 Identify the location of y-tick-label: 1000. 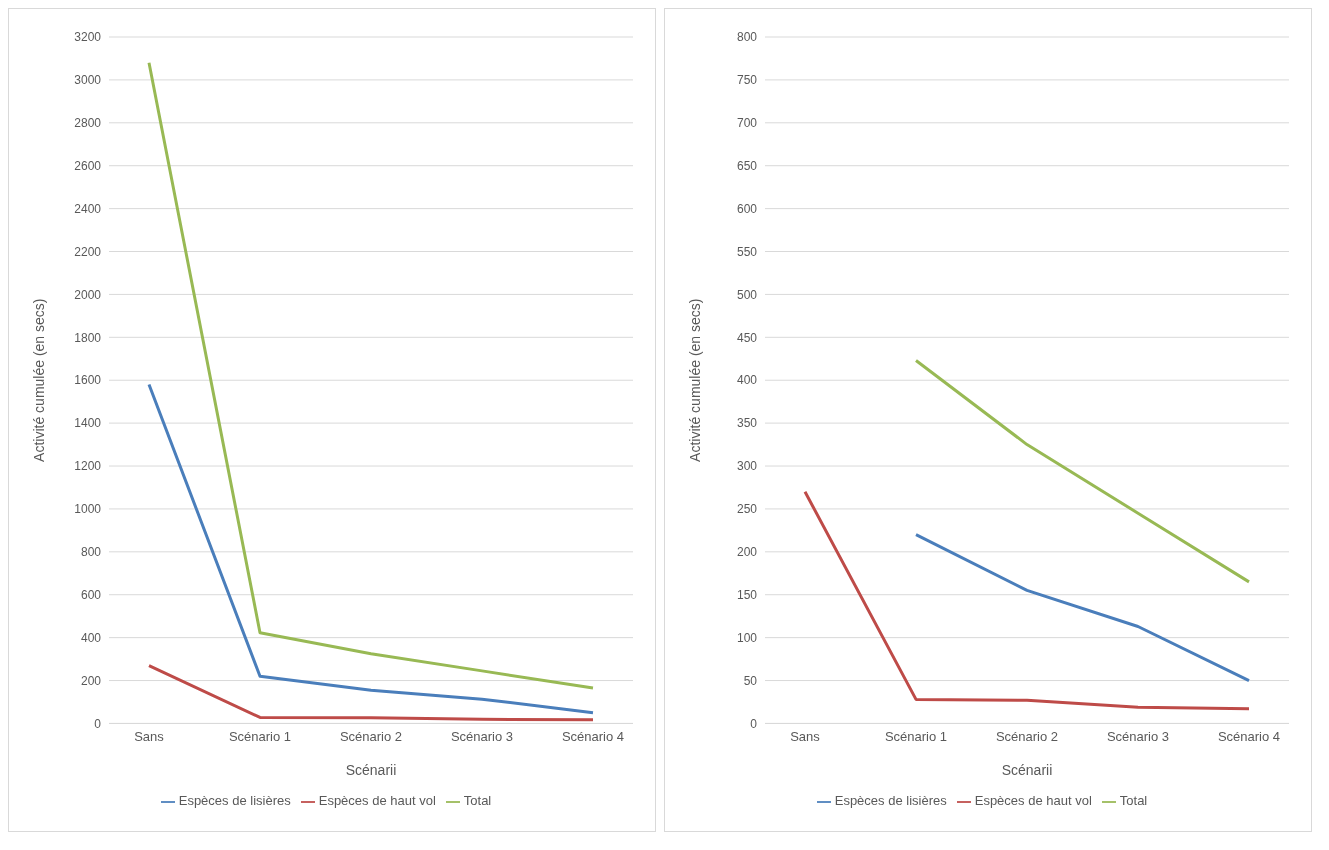
(88, 509).